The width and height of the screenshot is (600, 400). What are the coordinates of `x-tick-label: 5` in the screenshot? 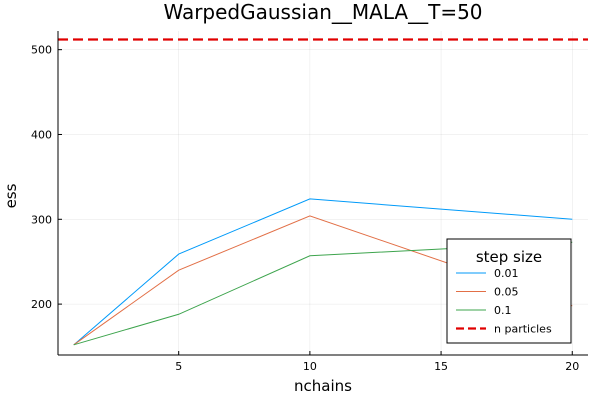 It's located at (178, 366).